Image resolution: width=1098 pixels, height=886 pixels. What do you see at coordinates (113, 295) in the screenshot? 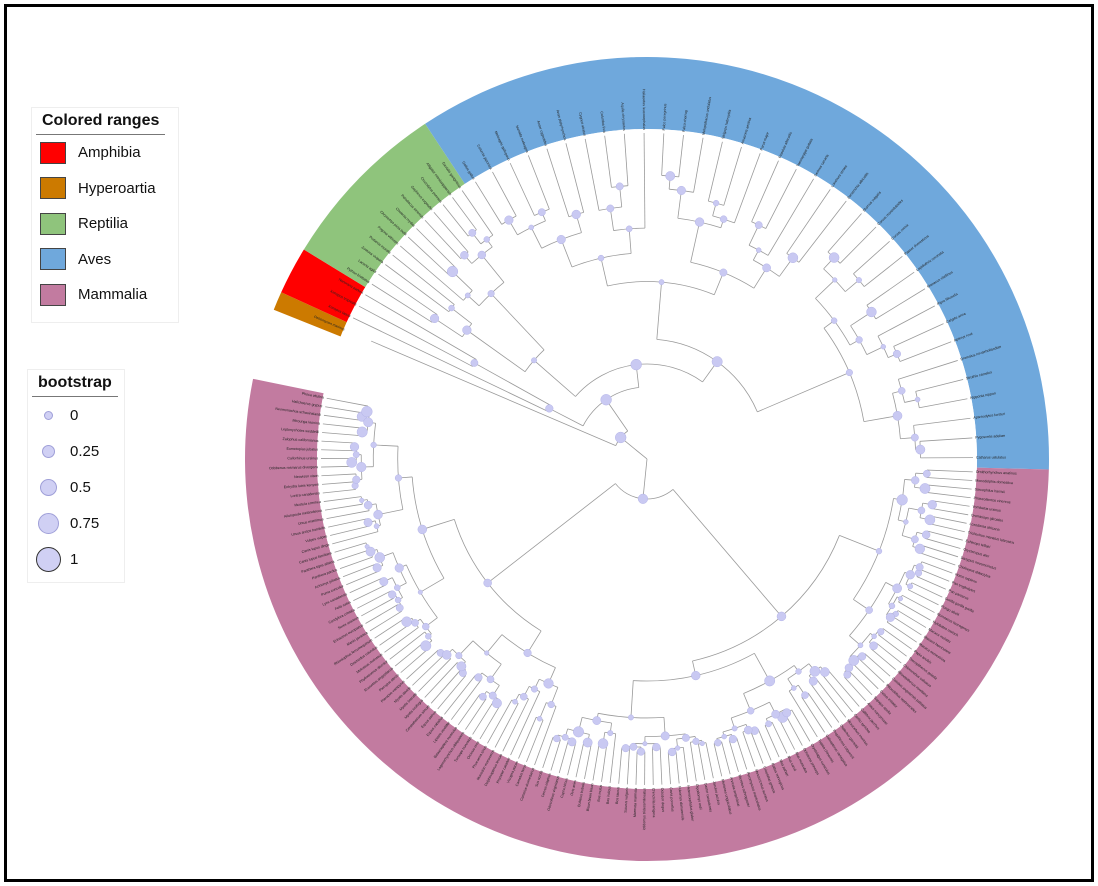
I see `legend-label: Mammalia` at bounding box center [113, 295].